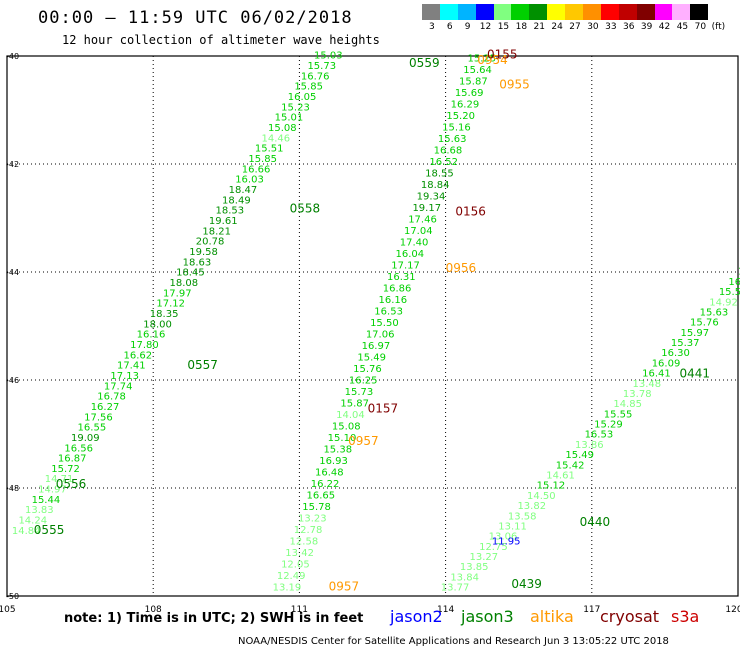 Image resolution: width=740 pixels, height=650 pixels. I want to click on swh-value-label: 12.78, so click(308, 530).